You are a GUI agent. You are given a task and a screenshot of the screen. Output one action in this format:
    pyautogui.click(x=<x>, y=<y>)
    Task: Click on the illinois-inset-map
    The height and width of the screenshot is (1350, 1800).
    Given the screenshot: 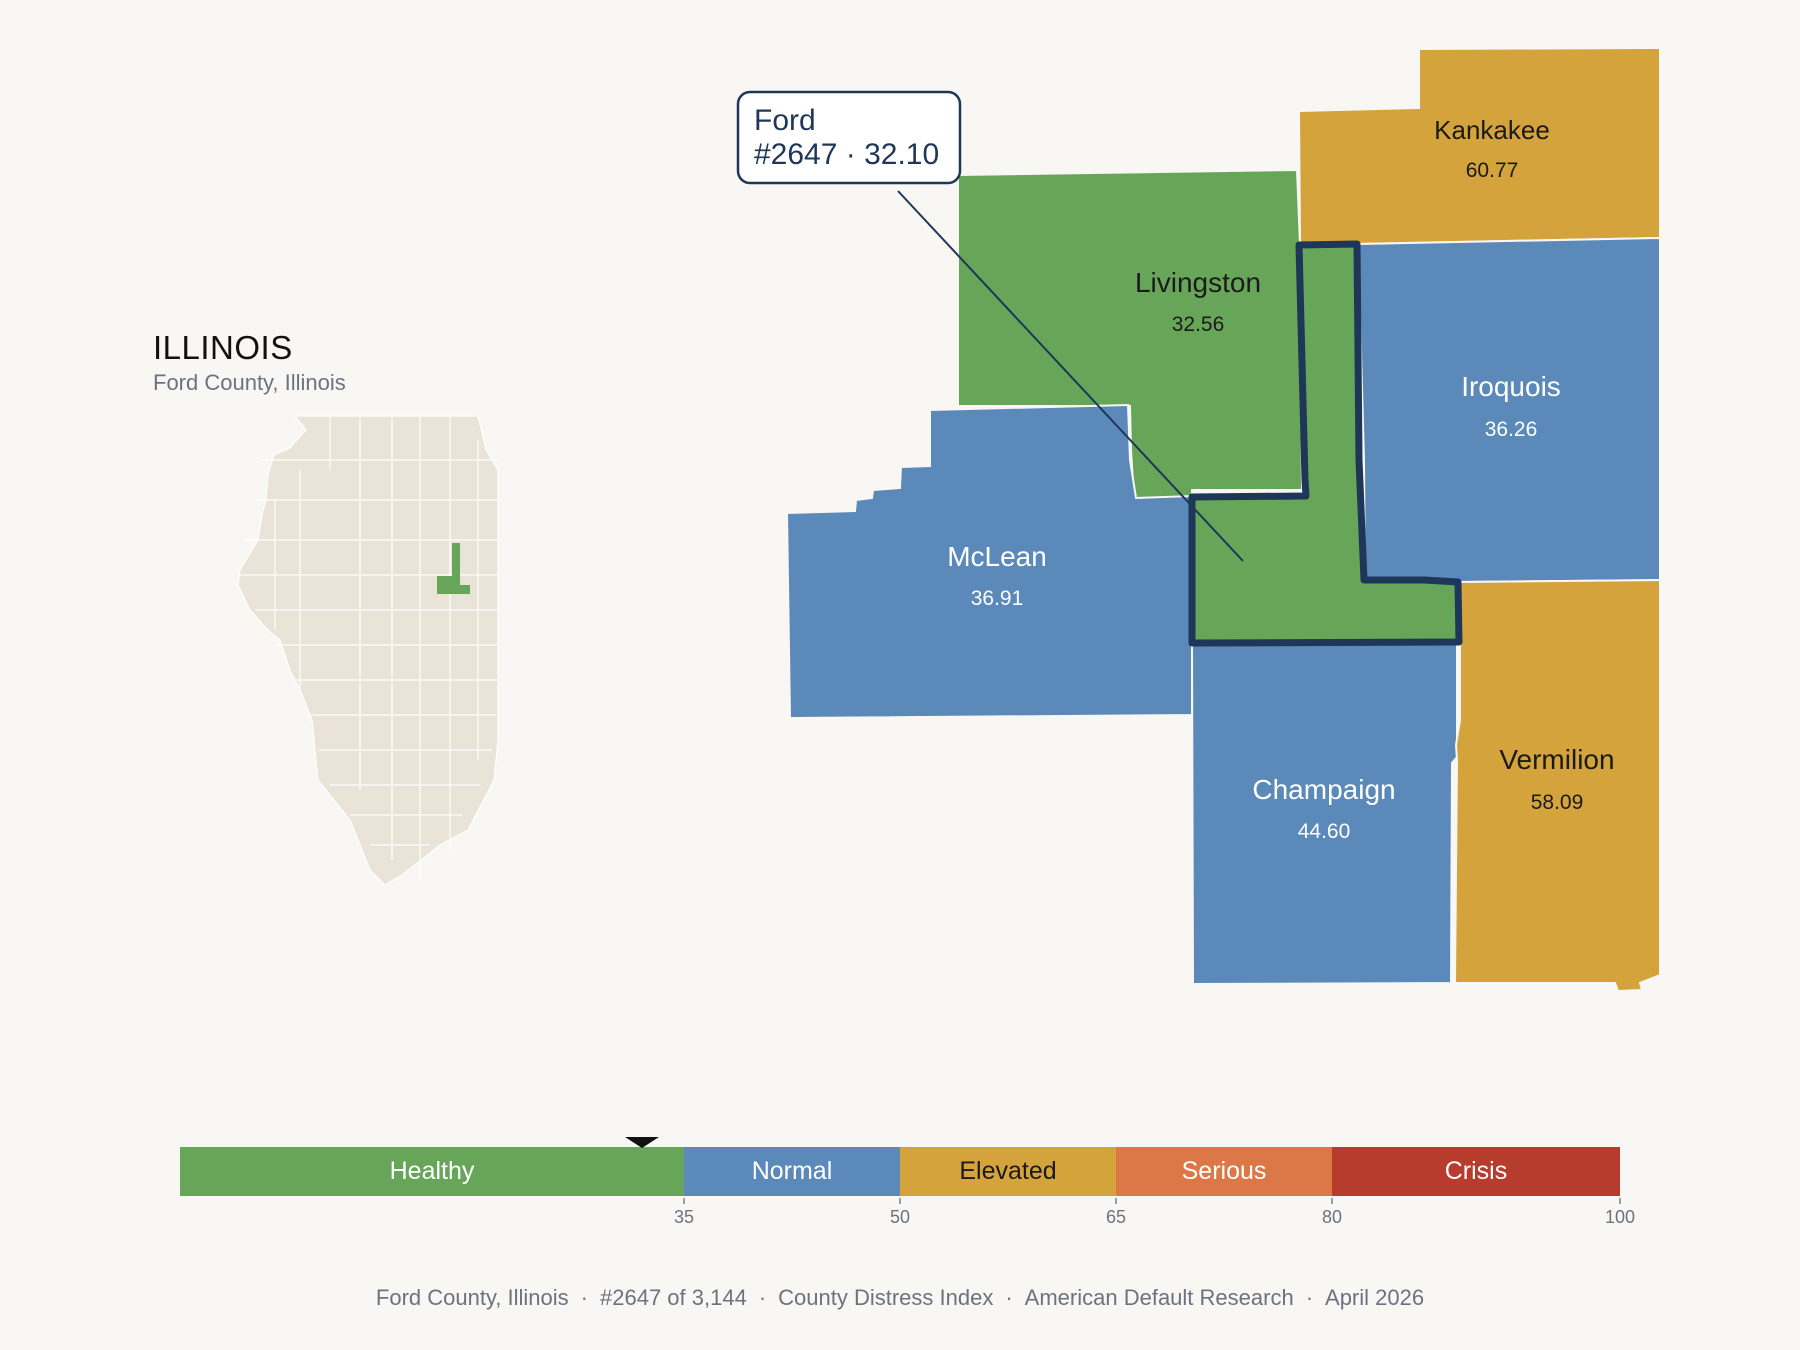 What is the action you would take?
    pyautogui.click(x=368, y=650)
    